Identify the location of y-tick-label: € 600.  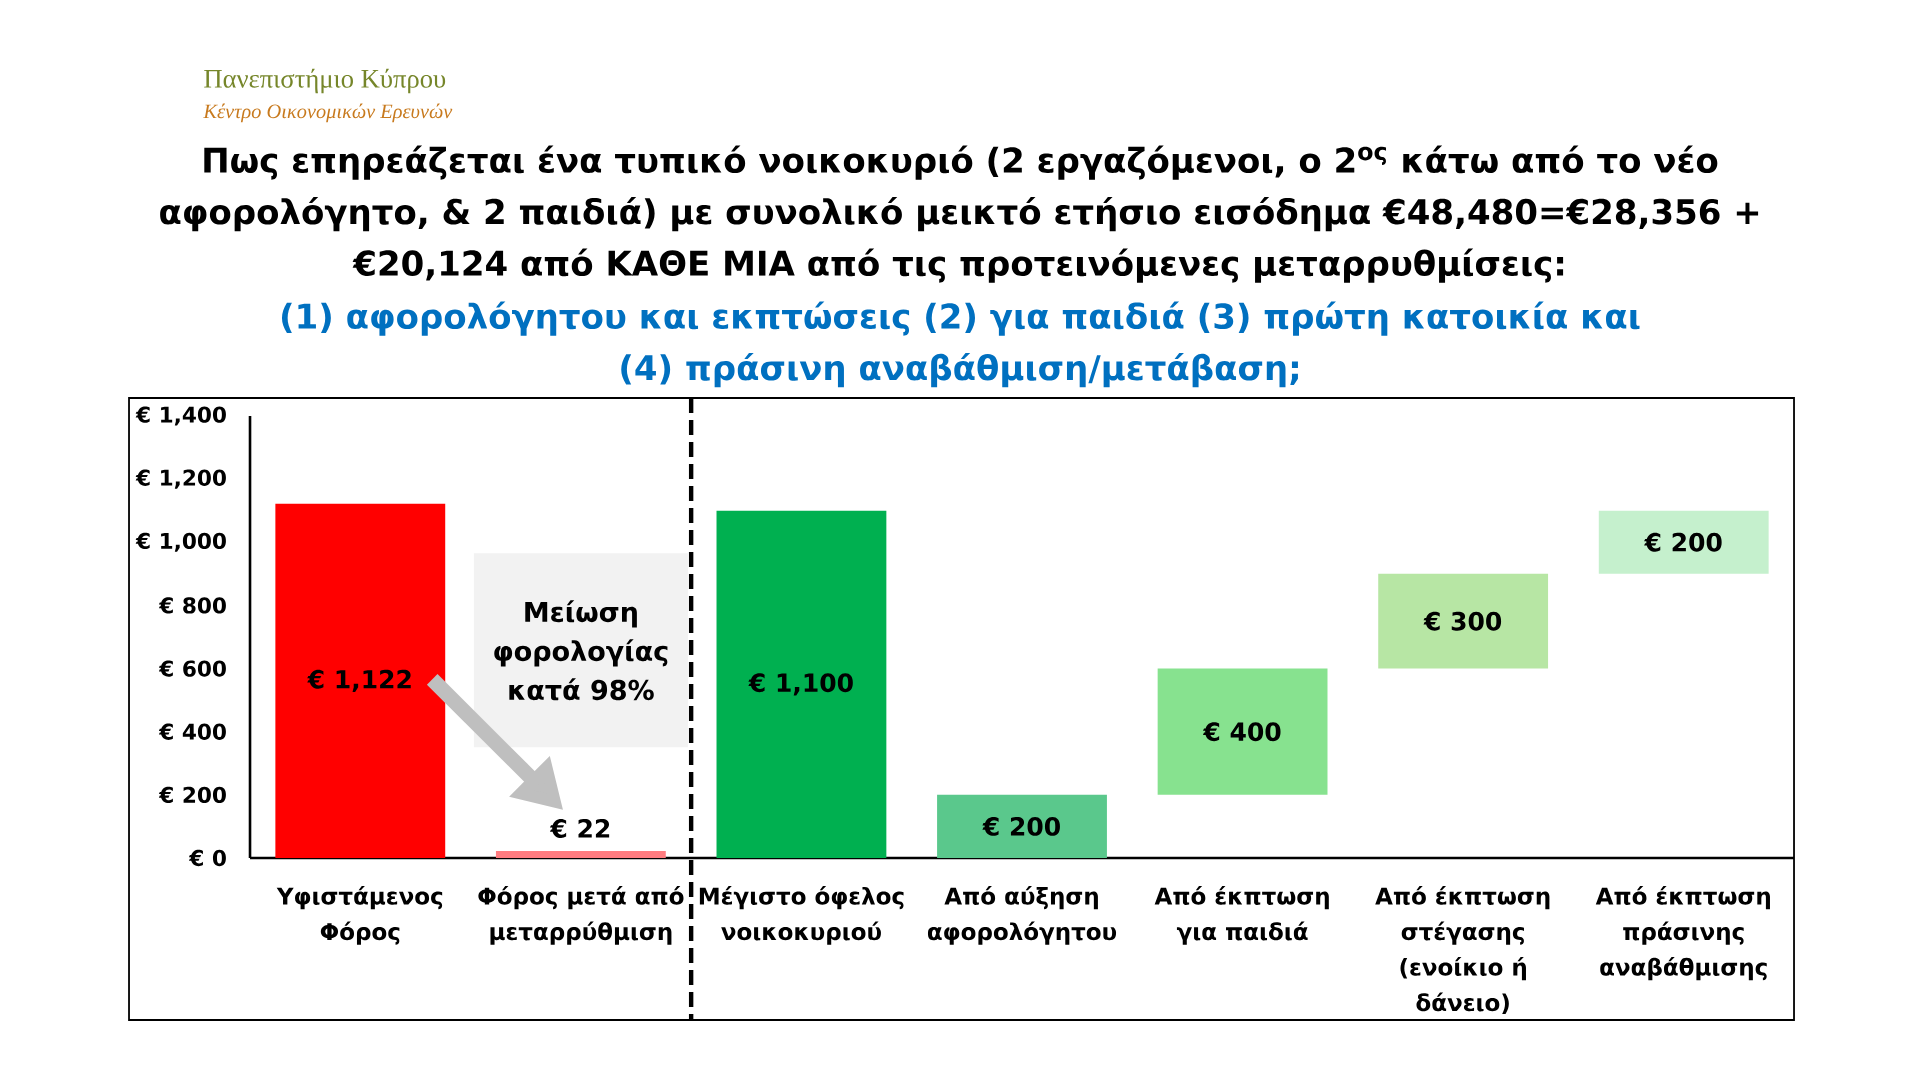
(192, 668).